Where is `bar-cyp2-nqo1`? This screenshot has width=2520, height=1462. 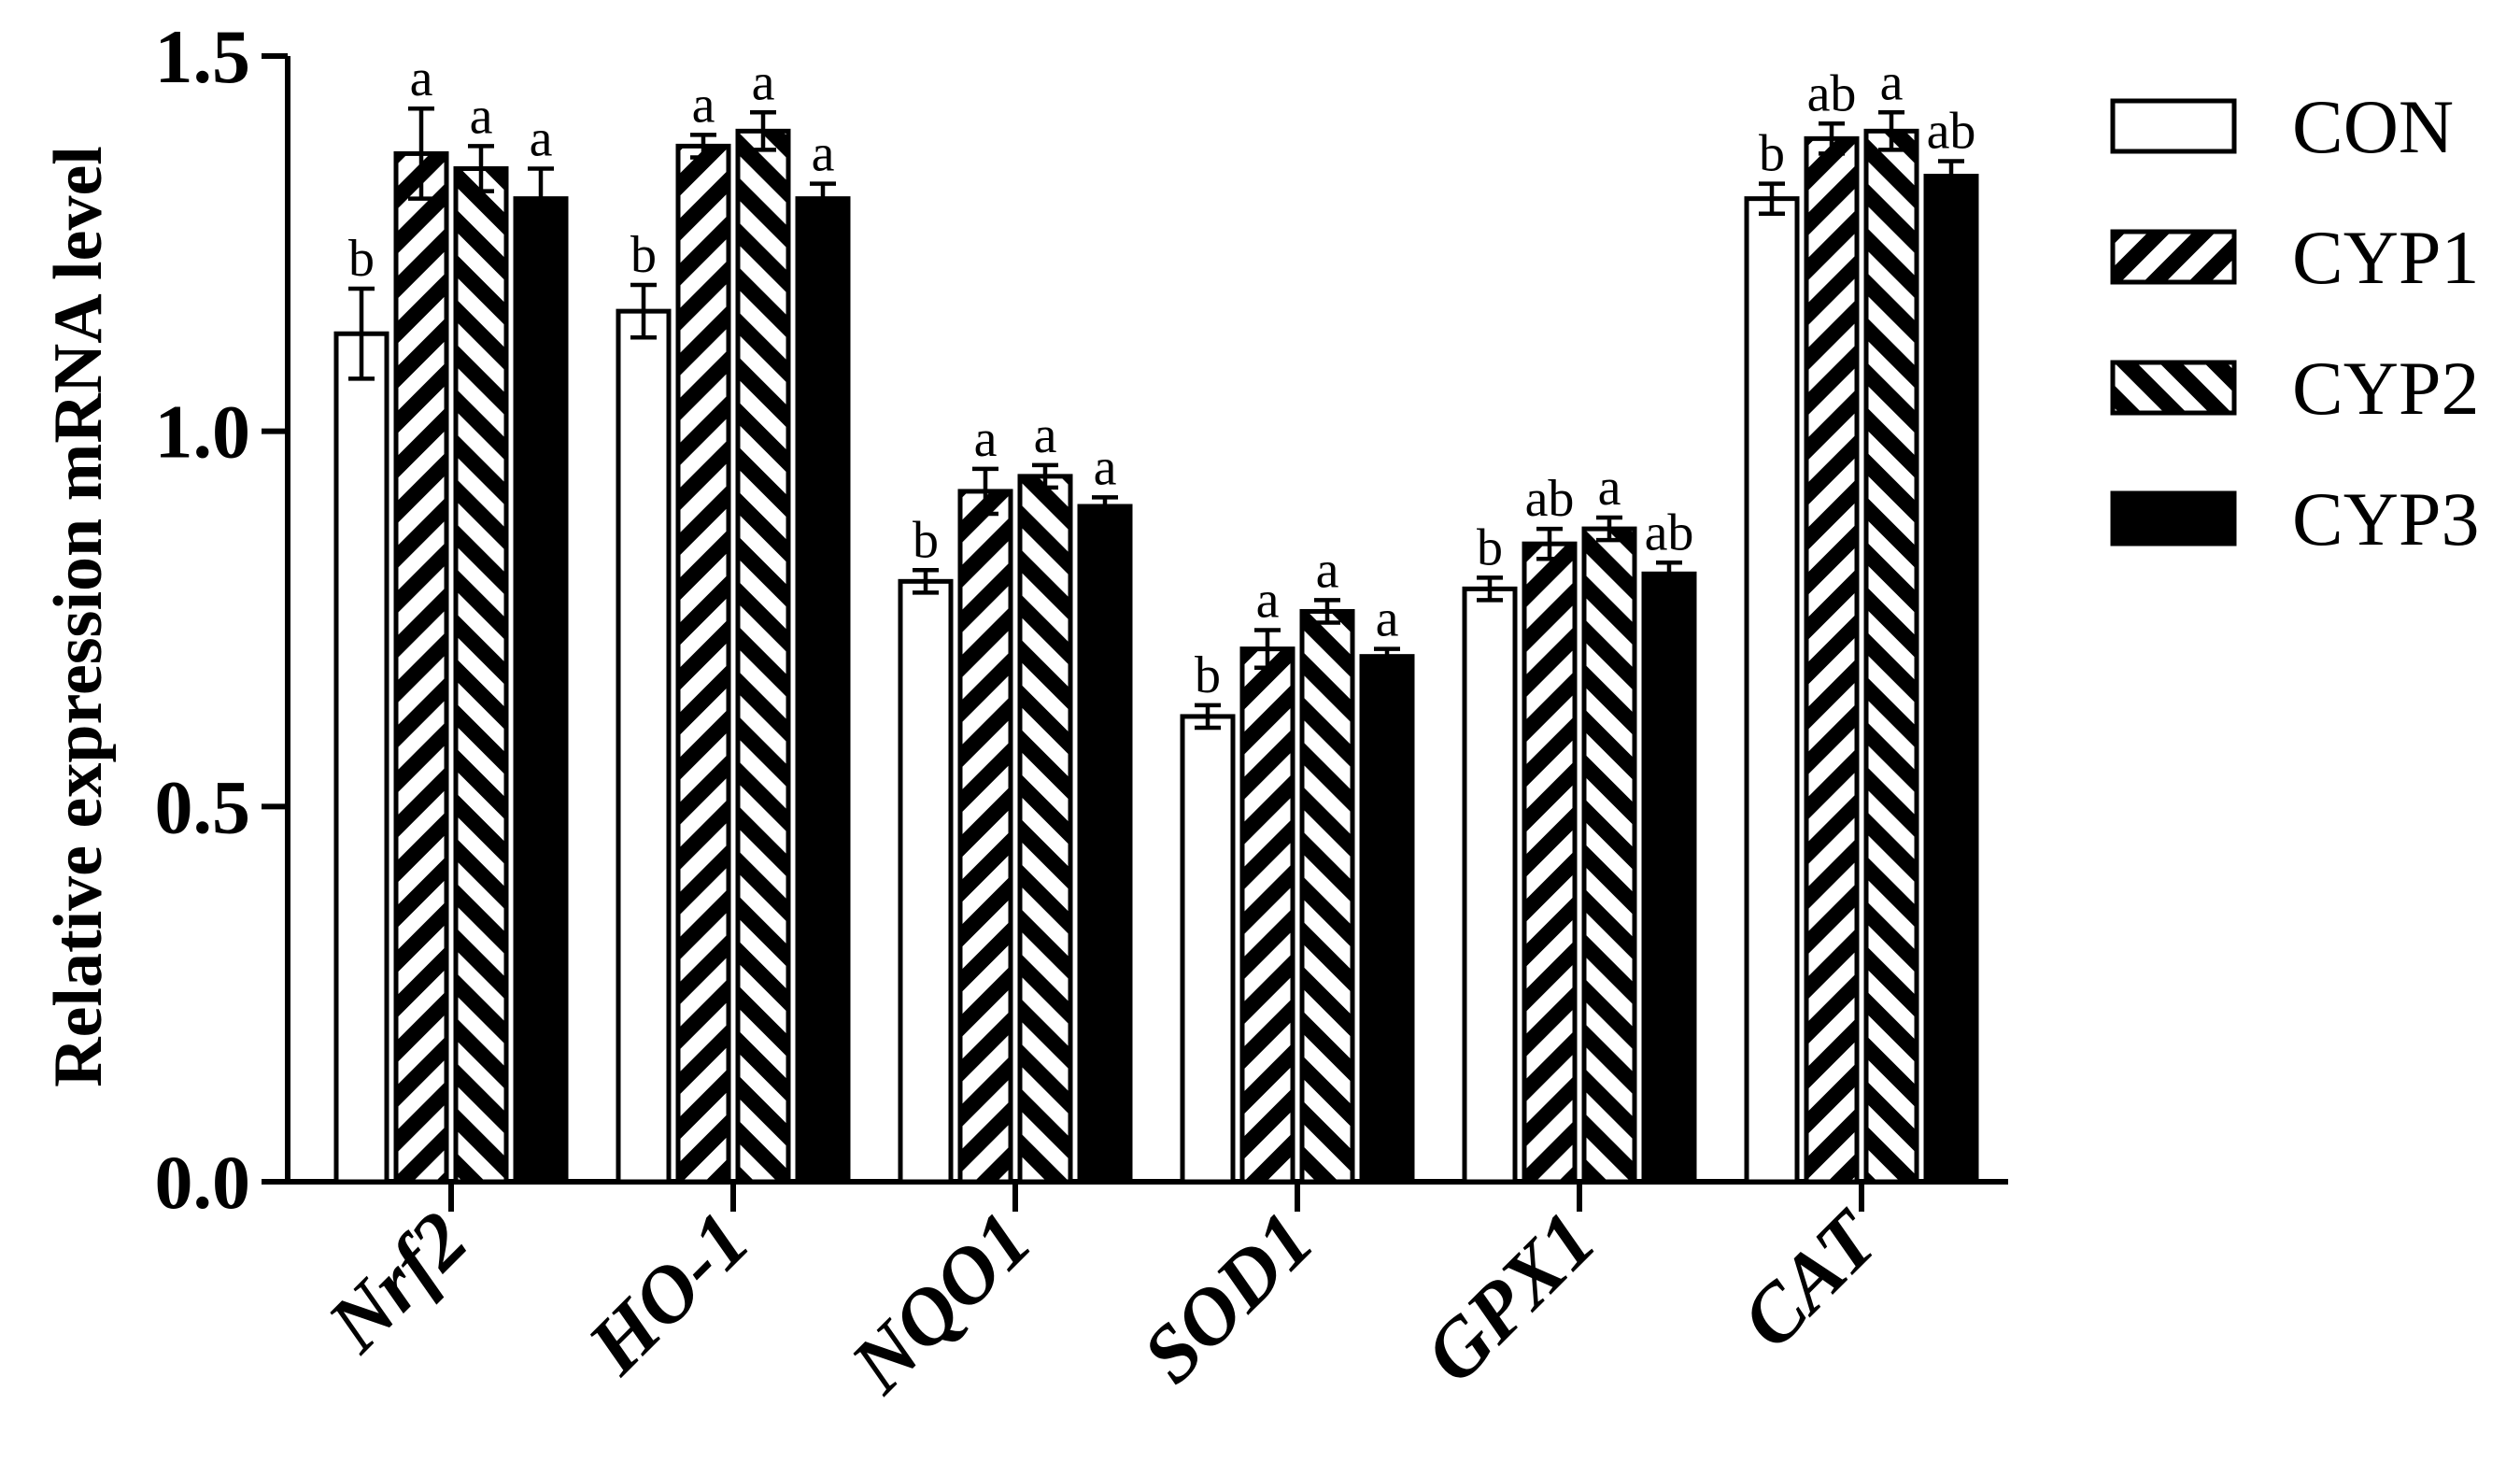 bar-cyp2-nqo1 is located at coordinates (1045, 829).